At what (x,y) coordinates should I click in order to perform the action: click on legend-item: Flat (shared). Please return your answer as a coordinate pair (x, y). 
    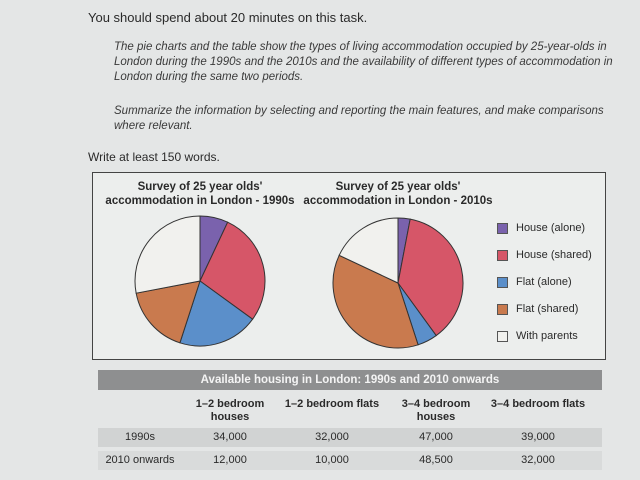
    Looking at the image, I should click on (537, 309).